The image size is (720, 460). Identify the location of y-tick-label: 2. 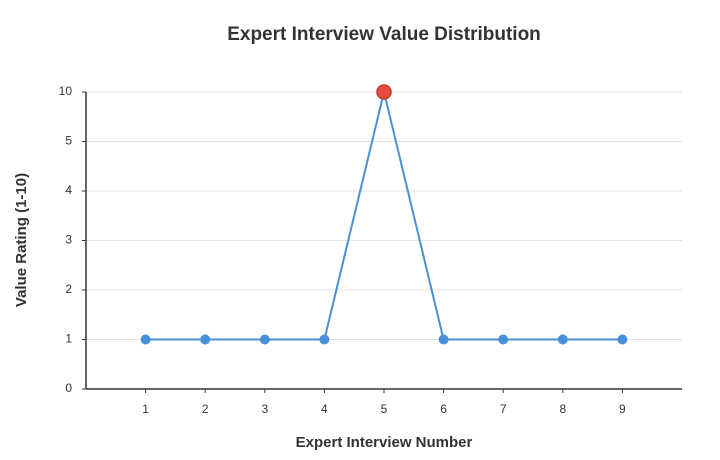
(68, 289).